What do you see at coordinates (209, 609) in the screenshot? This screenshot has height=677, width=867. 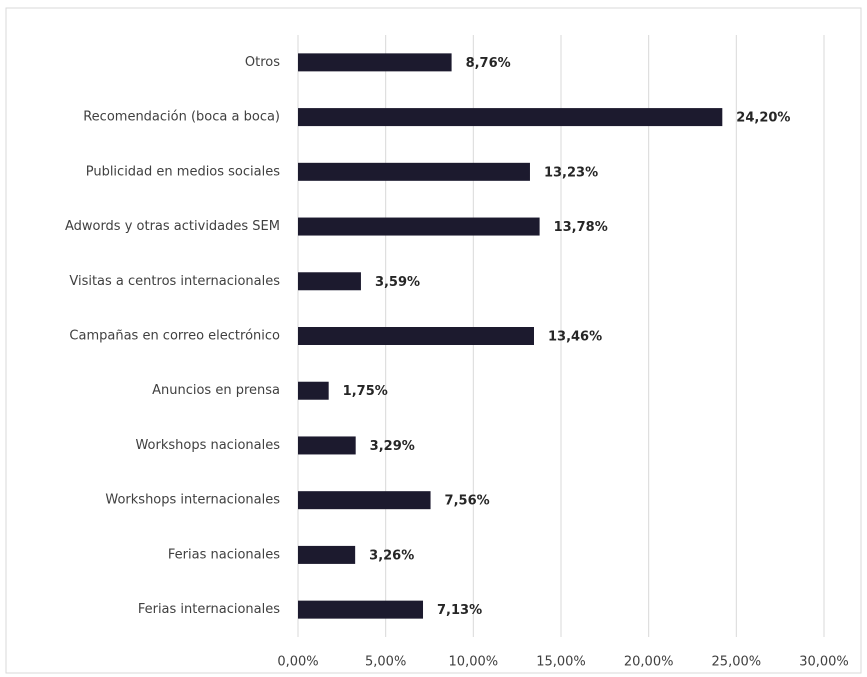 I see `y-tick-label: Ferias internacionales` at bounding box center [209, 609].